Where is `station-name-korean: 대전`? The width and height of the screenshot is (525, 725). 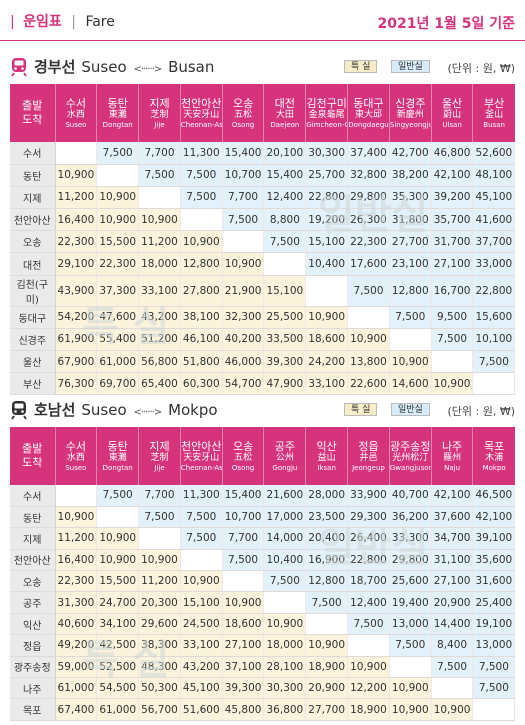
station-name-korean: 대전 is located at coordinates (284, 103).